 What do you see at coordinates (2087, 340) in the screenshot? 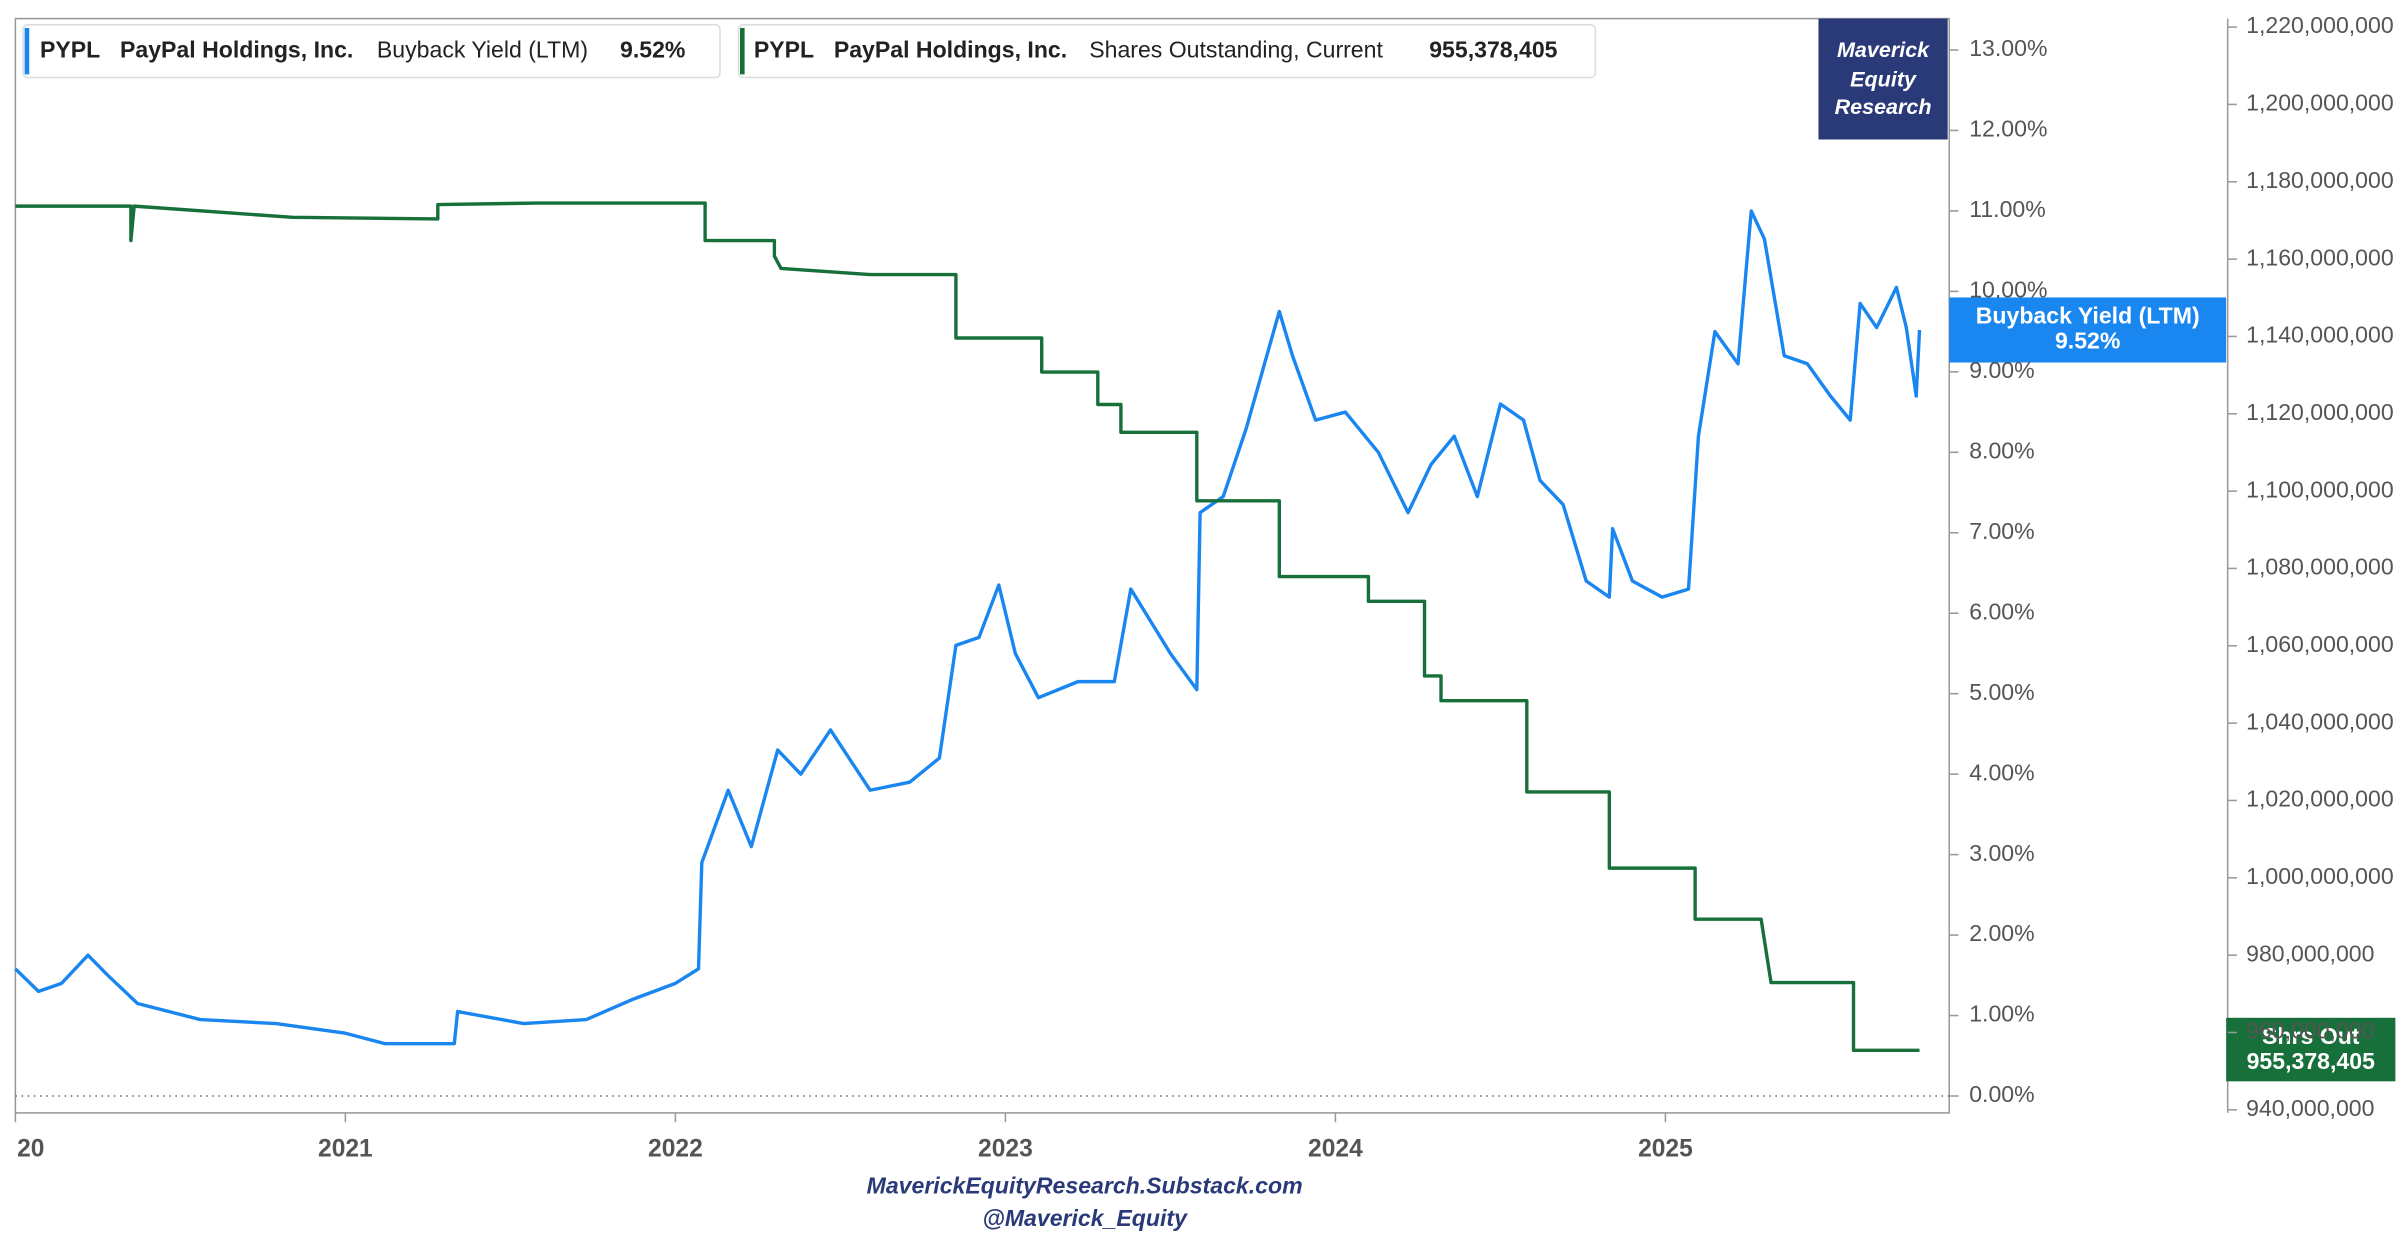
I see `value-flag-value: 9.52%` at bounding box center [2087, 340].